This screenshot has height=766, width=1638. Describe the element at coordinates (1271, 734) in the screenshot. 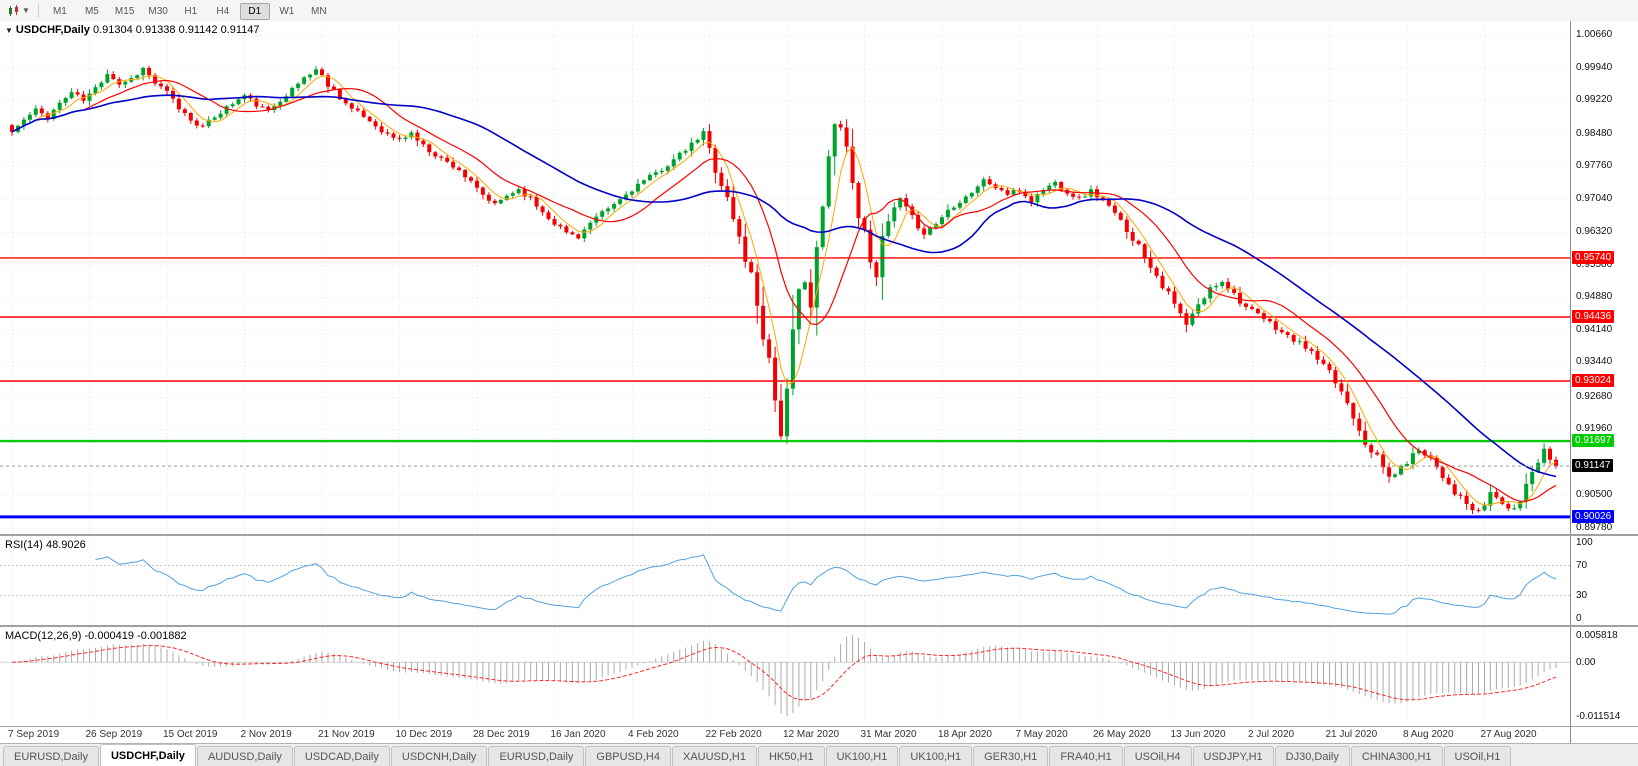

I see `date-axis-label: 2 Jul 2020` at that location.